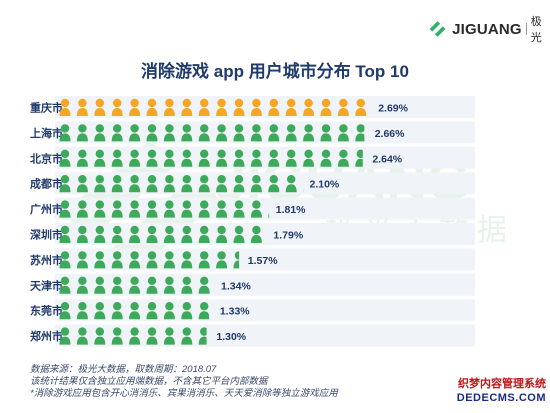 This screenshot has height=413, width=550. What do you see at coordinates (252, 208) in the screenshot?
I see `chart-row: 广州市 1.81%` at bounding box center [252, 208].